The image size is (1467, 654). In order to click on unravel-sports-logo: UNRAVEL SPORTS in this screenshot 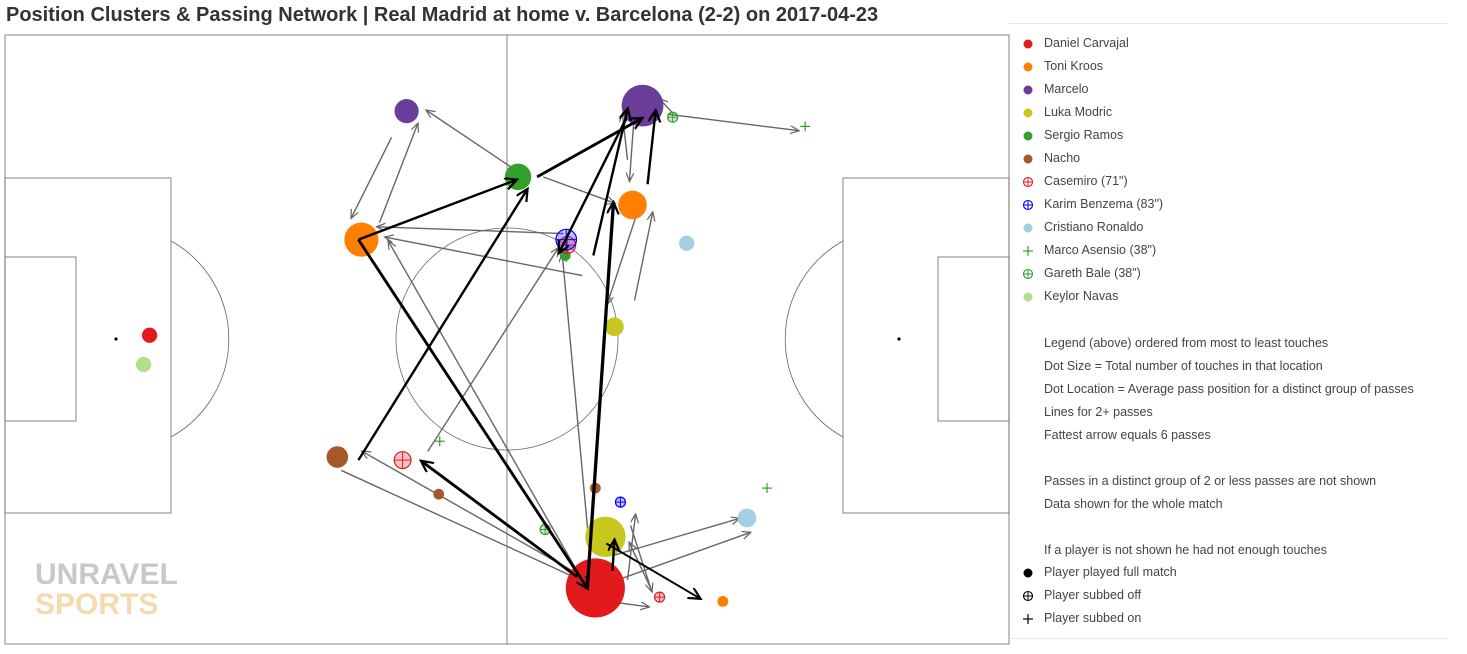, I will do `click(106, 590)`.